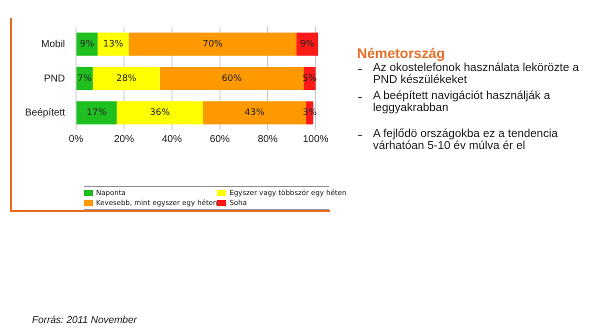 The width and height of the screenshot is (600, 333). I want to click on text: 70%, so click(212, 45).